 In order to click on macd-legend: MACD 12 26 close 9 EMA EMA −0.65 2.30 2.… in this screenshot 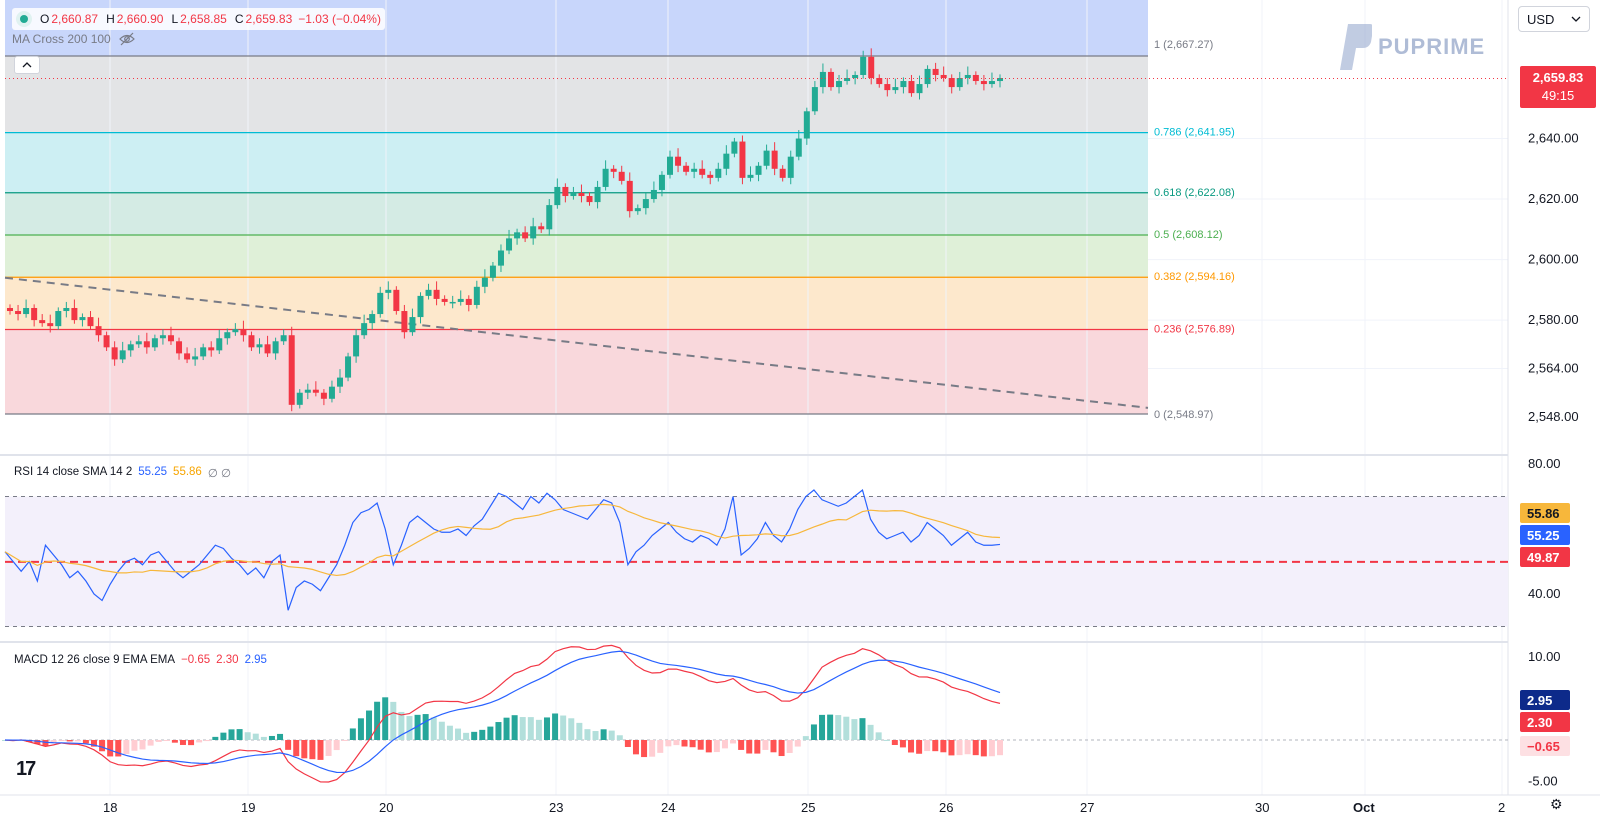, I will do `click(140, 660)`.